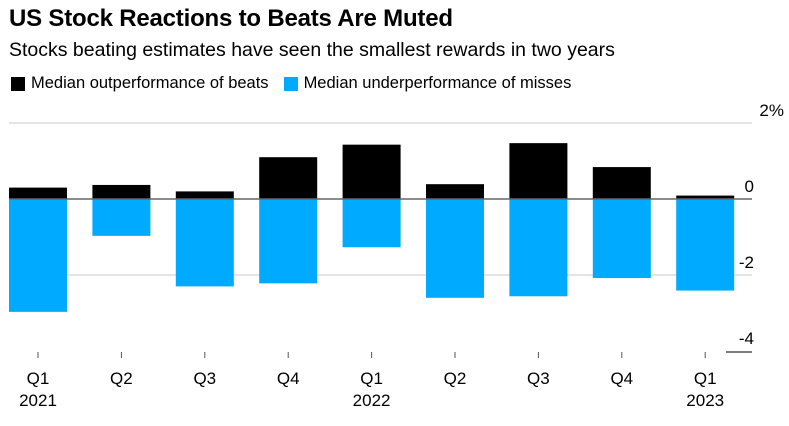 This screenshot has width=789, height=426. I want to click on legend-label-beats: Median outperformance of beats, so click(150, 83).